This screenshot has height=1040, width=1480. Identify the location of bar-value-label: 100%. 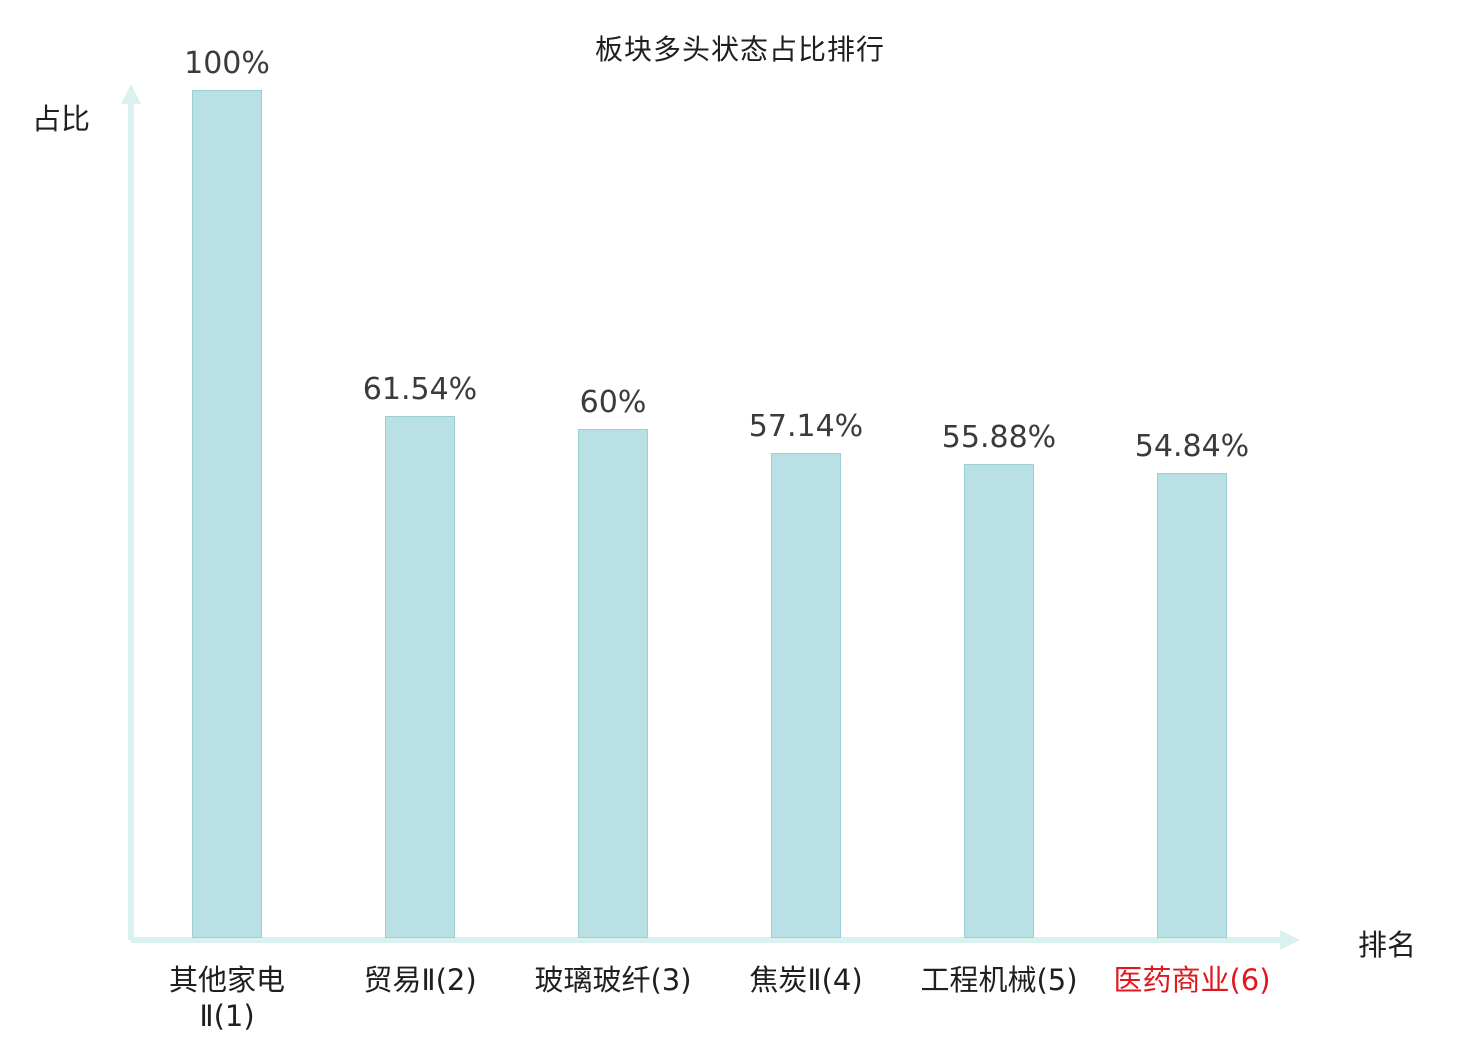
(227, 63).